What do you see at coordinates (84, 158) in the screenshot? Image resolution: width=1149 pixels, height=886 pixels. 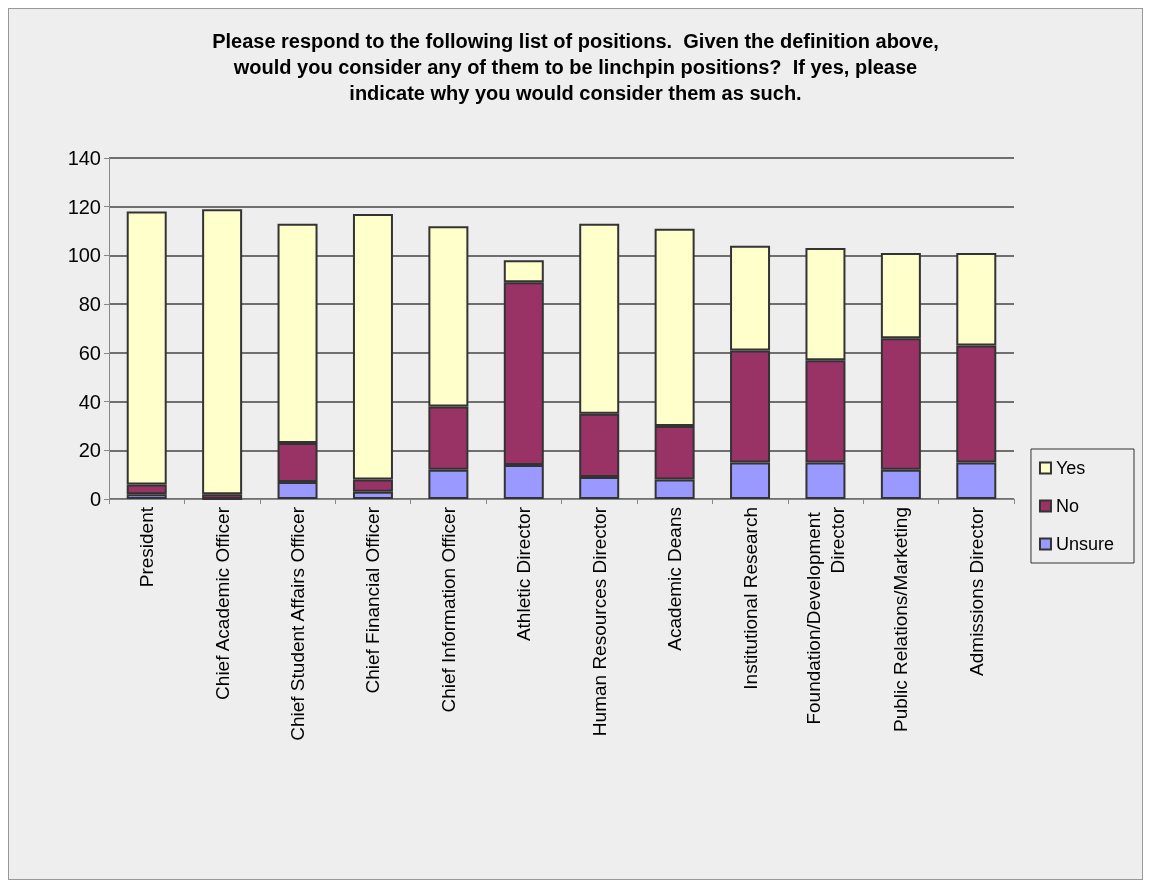 I see `y-tick-label: 140` at bounding box center [84, 158].